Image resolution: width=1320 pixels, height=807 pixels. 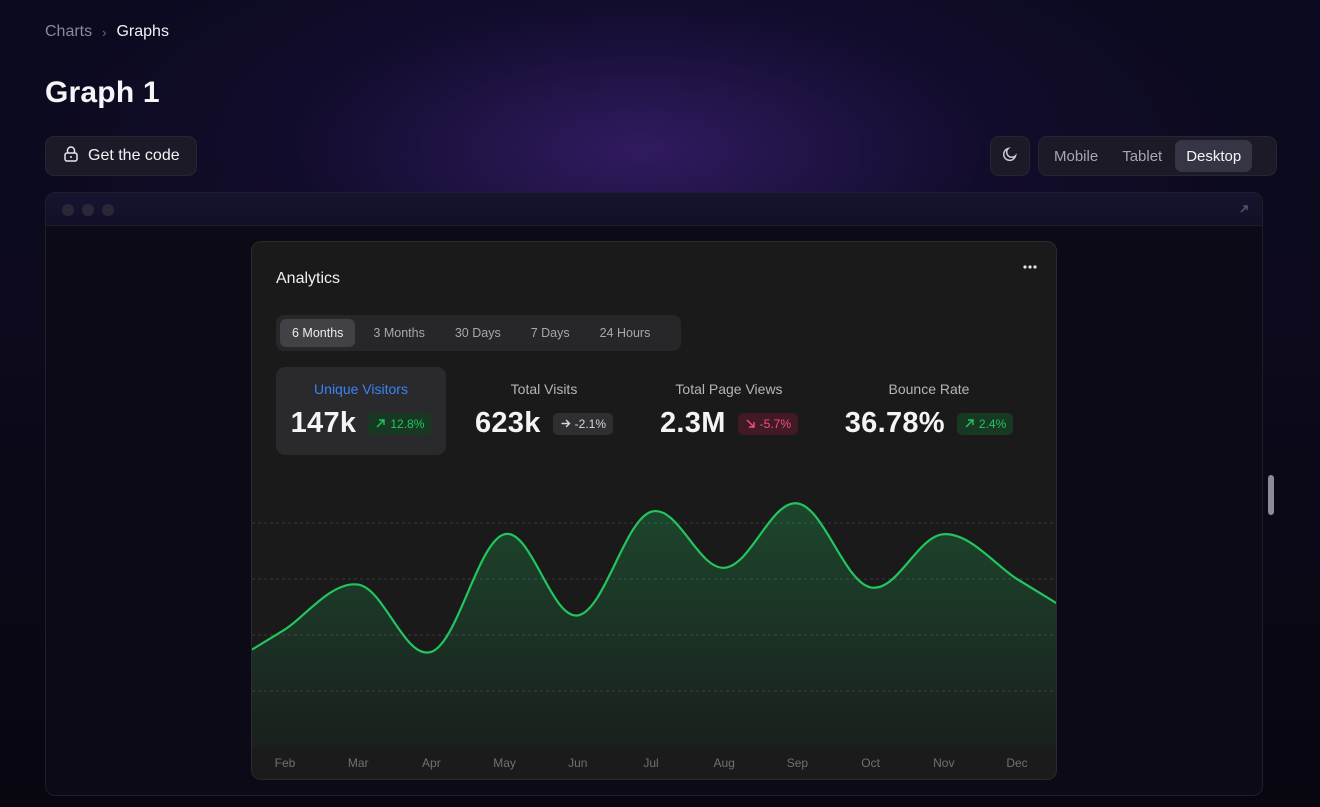 What do you see at coordinates (992, 423) in the screenshot?
I see `change-value: 2.4%` at bounding box center [992, 423].